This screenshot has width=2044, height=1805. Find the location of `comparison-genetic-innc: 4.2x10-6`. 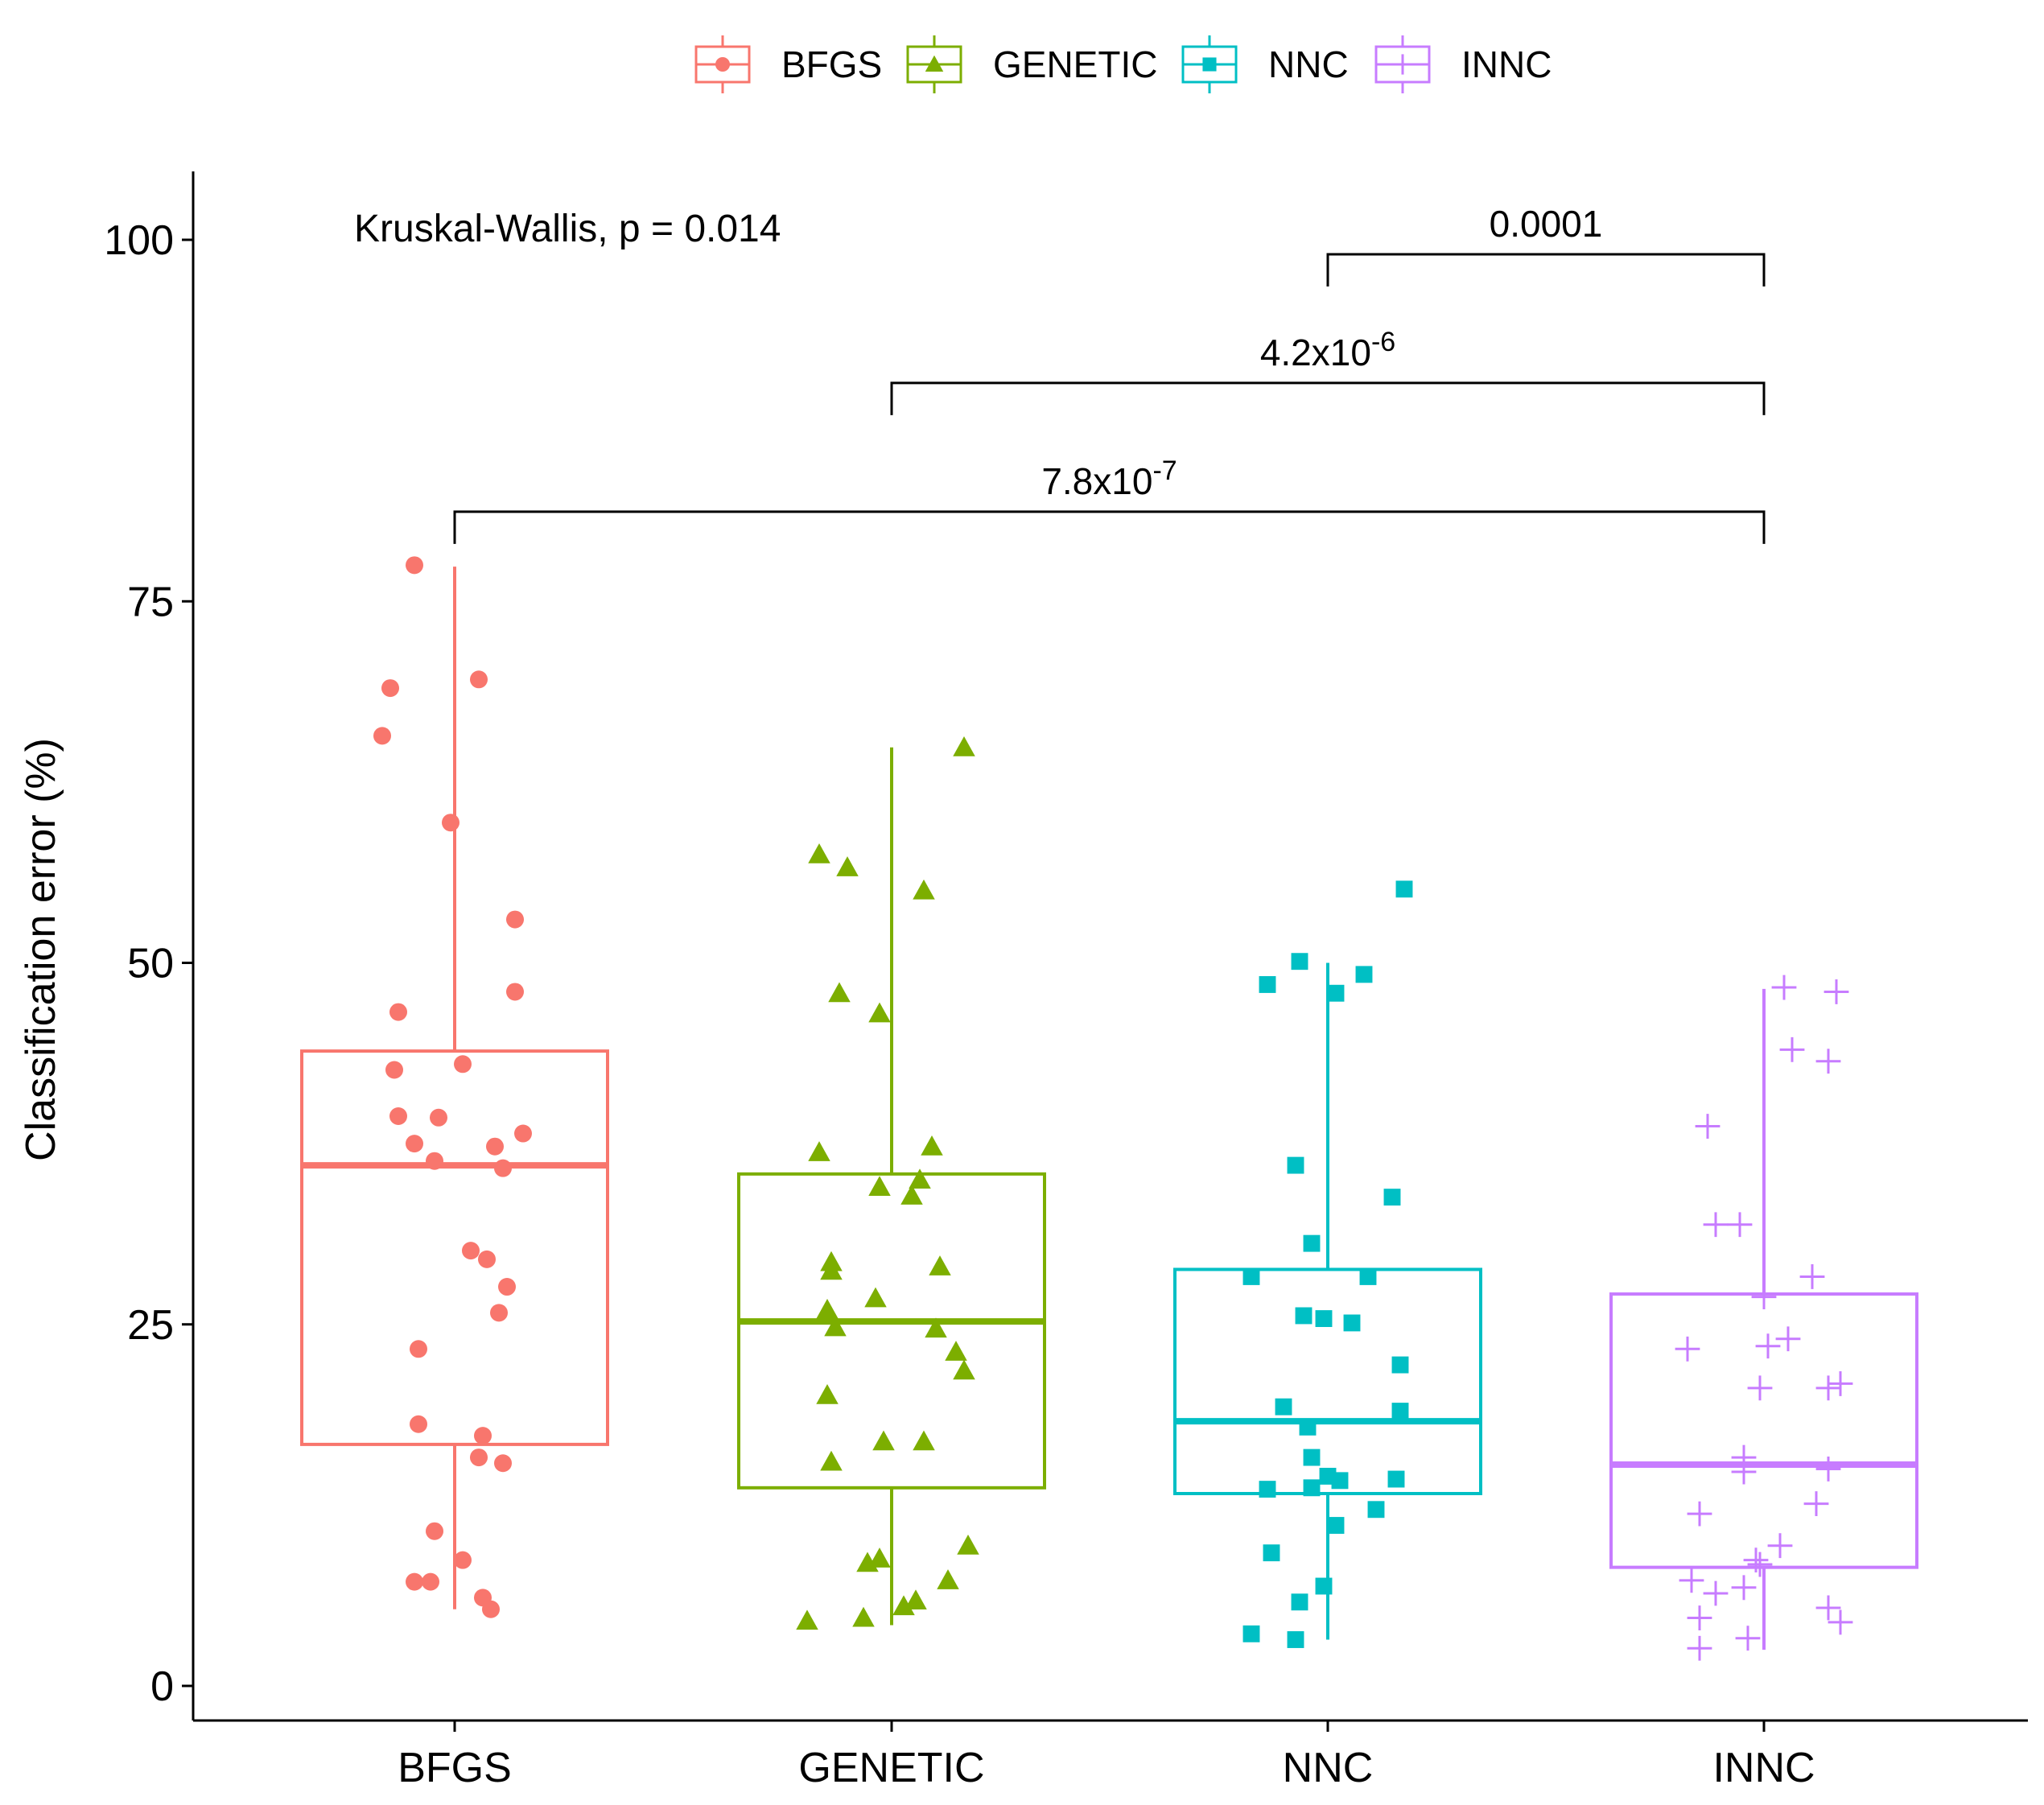

comparison-genetic-innc: 4.2x10-6 is located at coordinates (1328, 371).